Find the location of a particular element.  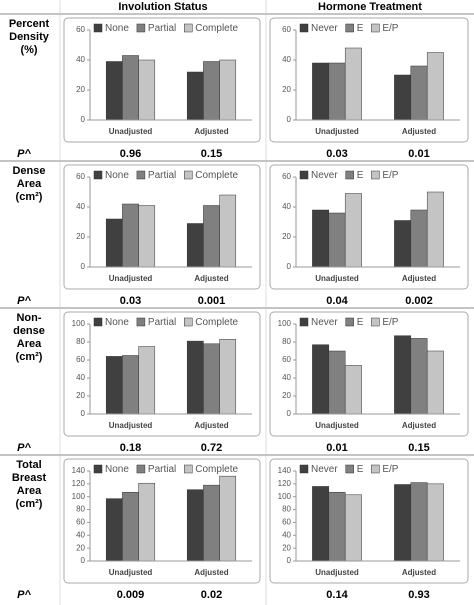

p-value: 0.03 is located at coordinates (336, 154).